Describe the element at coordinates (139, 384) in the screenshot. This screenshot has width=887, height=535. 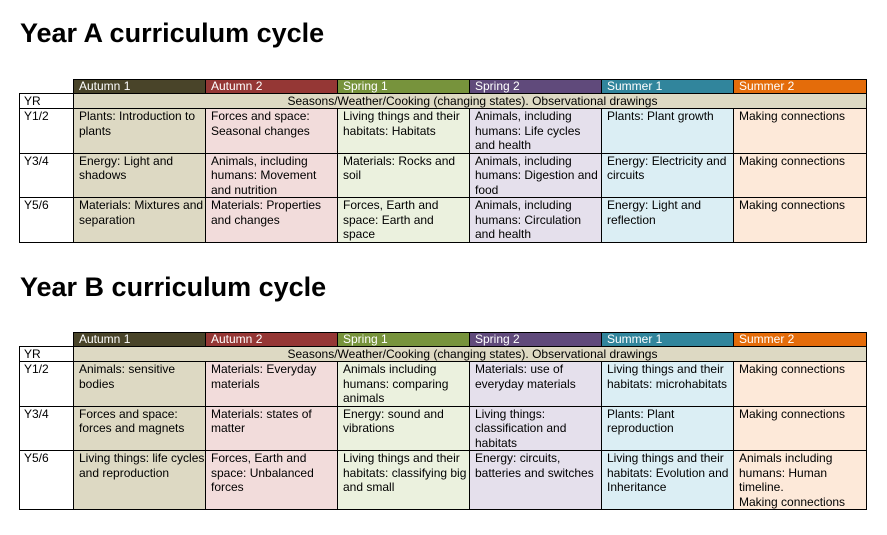
I see `topic-cell: Animals: sensitive bodies` at that location.